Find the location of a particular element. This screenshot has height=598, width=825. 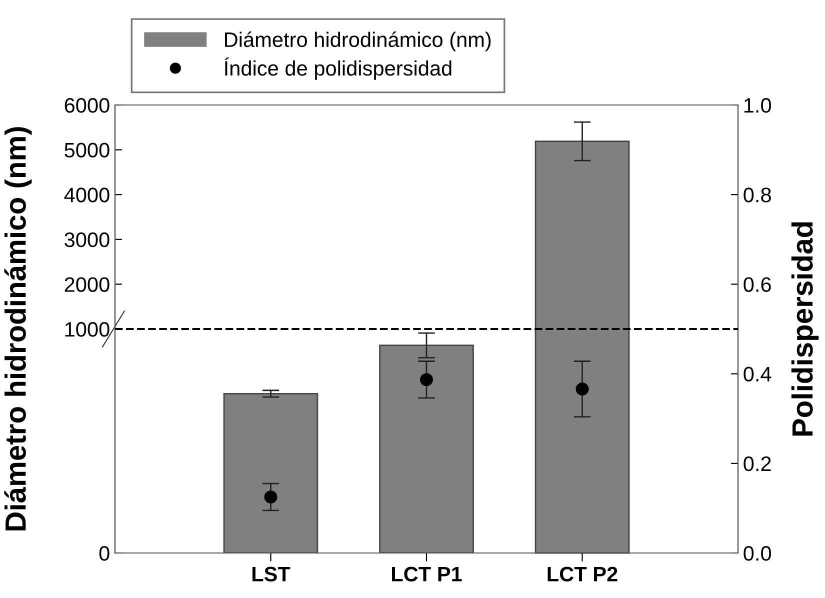

x-tick-label: LCT P2 is located at coordinates (583, 574).